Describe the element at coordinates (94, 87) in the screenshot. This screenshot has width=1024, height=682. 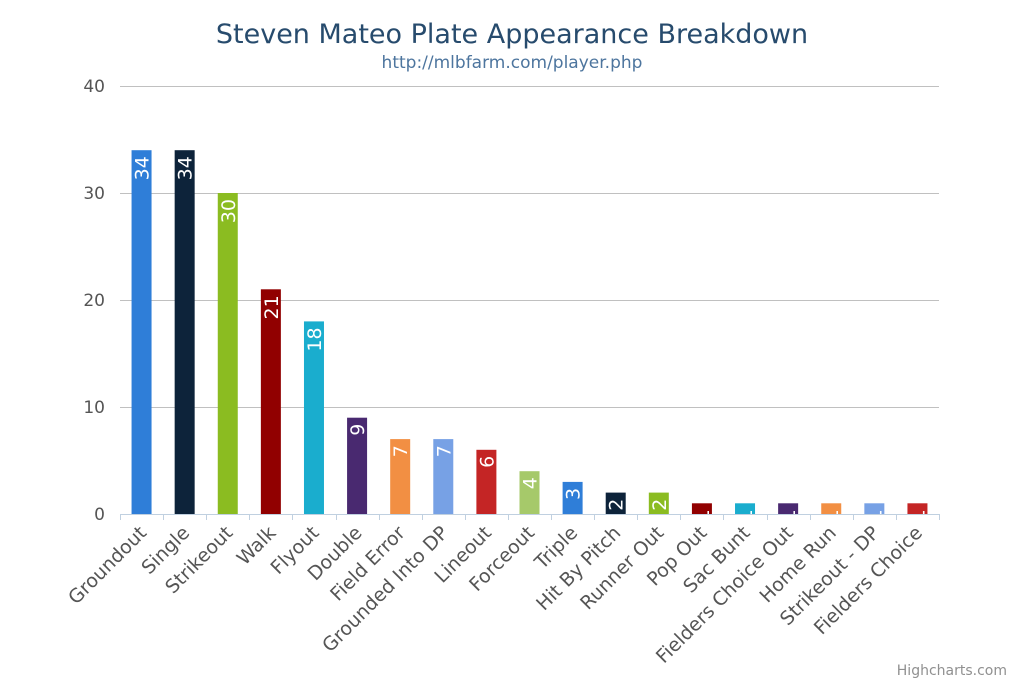
I see `y-tick-label: 40` at that location.